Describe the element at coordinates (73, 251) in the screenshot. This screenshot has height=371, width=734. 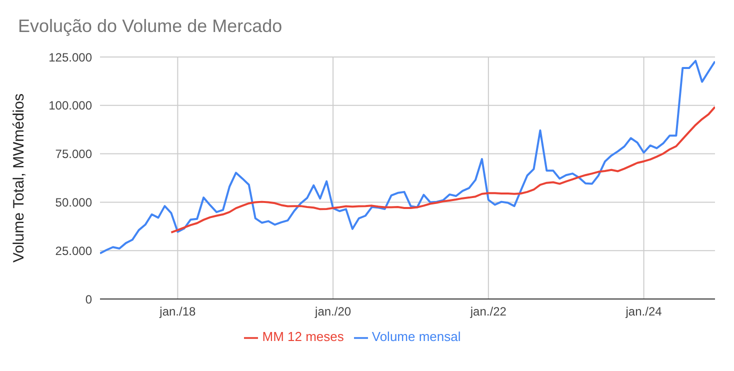
I see `y-tick-label: 25.000` at that location.